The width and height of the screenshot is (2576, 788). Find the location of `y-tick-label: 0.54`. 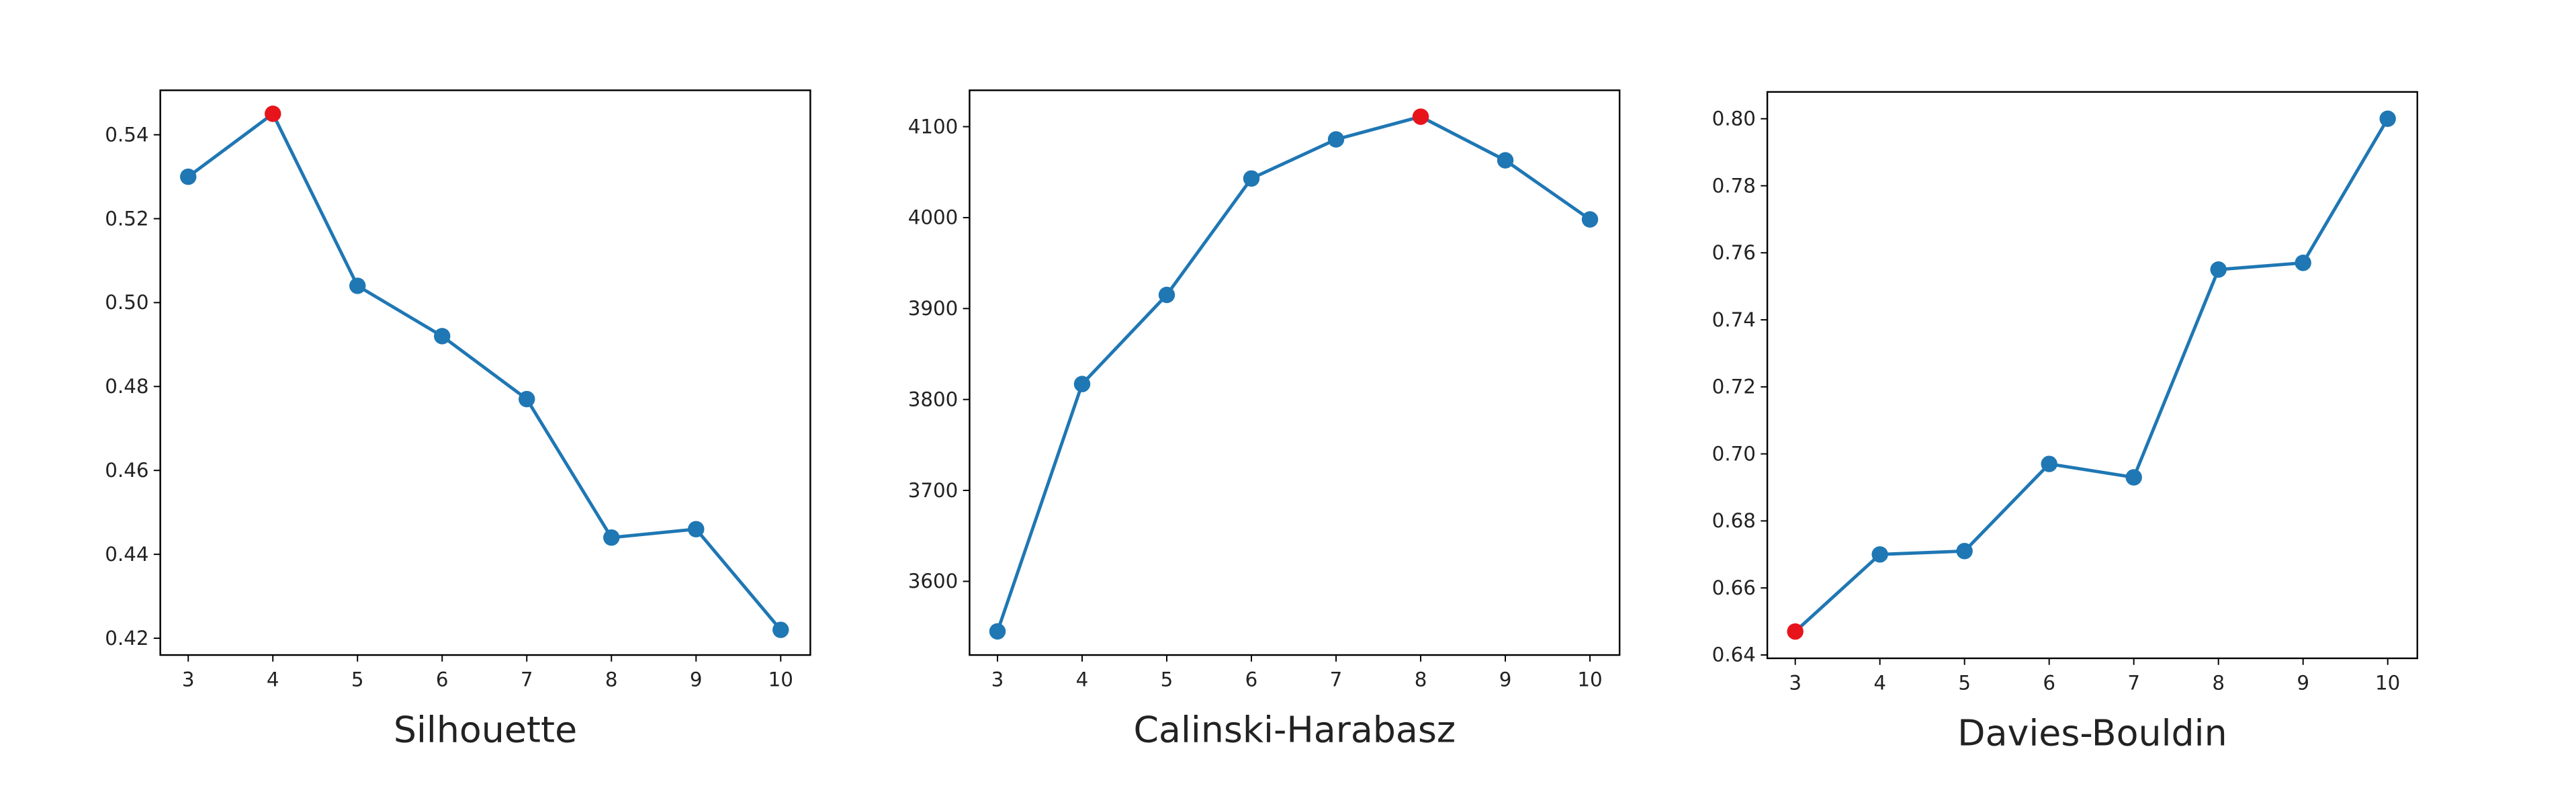

y-tick-label: 0.54 is located at coordinates (127, 134).